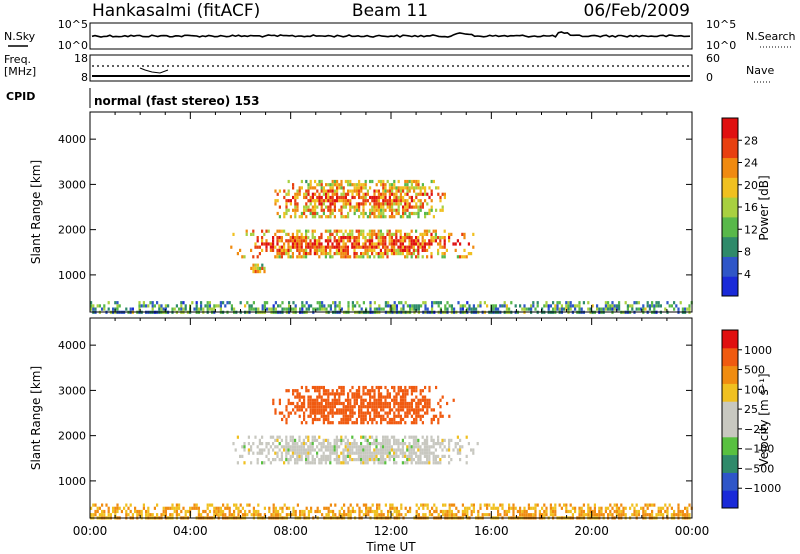  What do you see at coordinates (637, 11) in the screenshot?
I see `date-title: 06/Feb/2009` at bounding box center [637, 11].